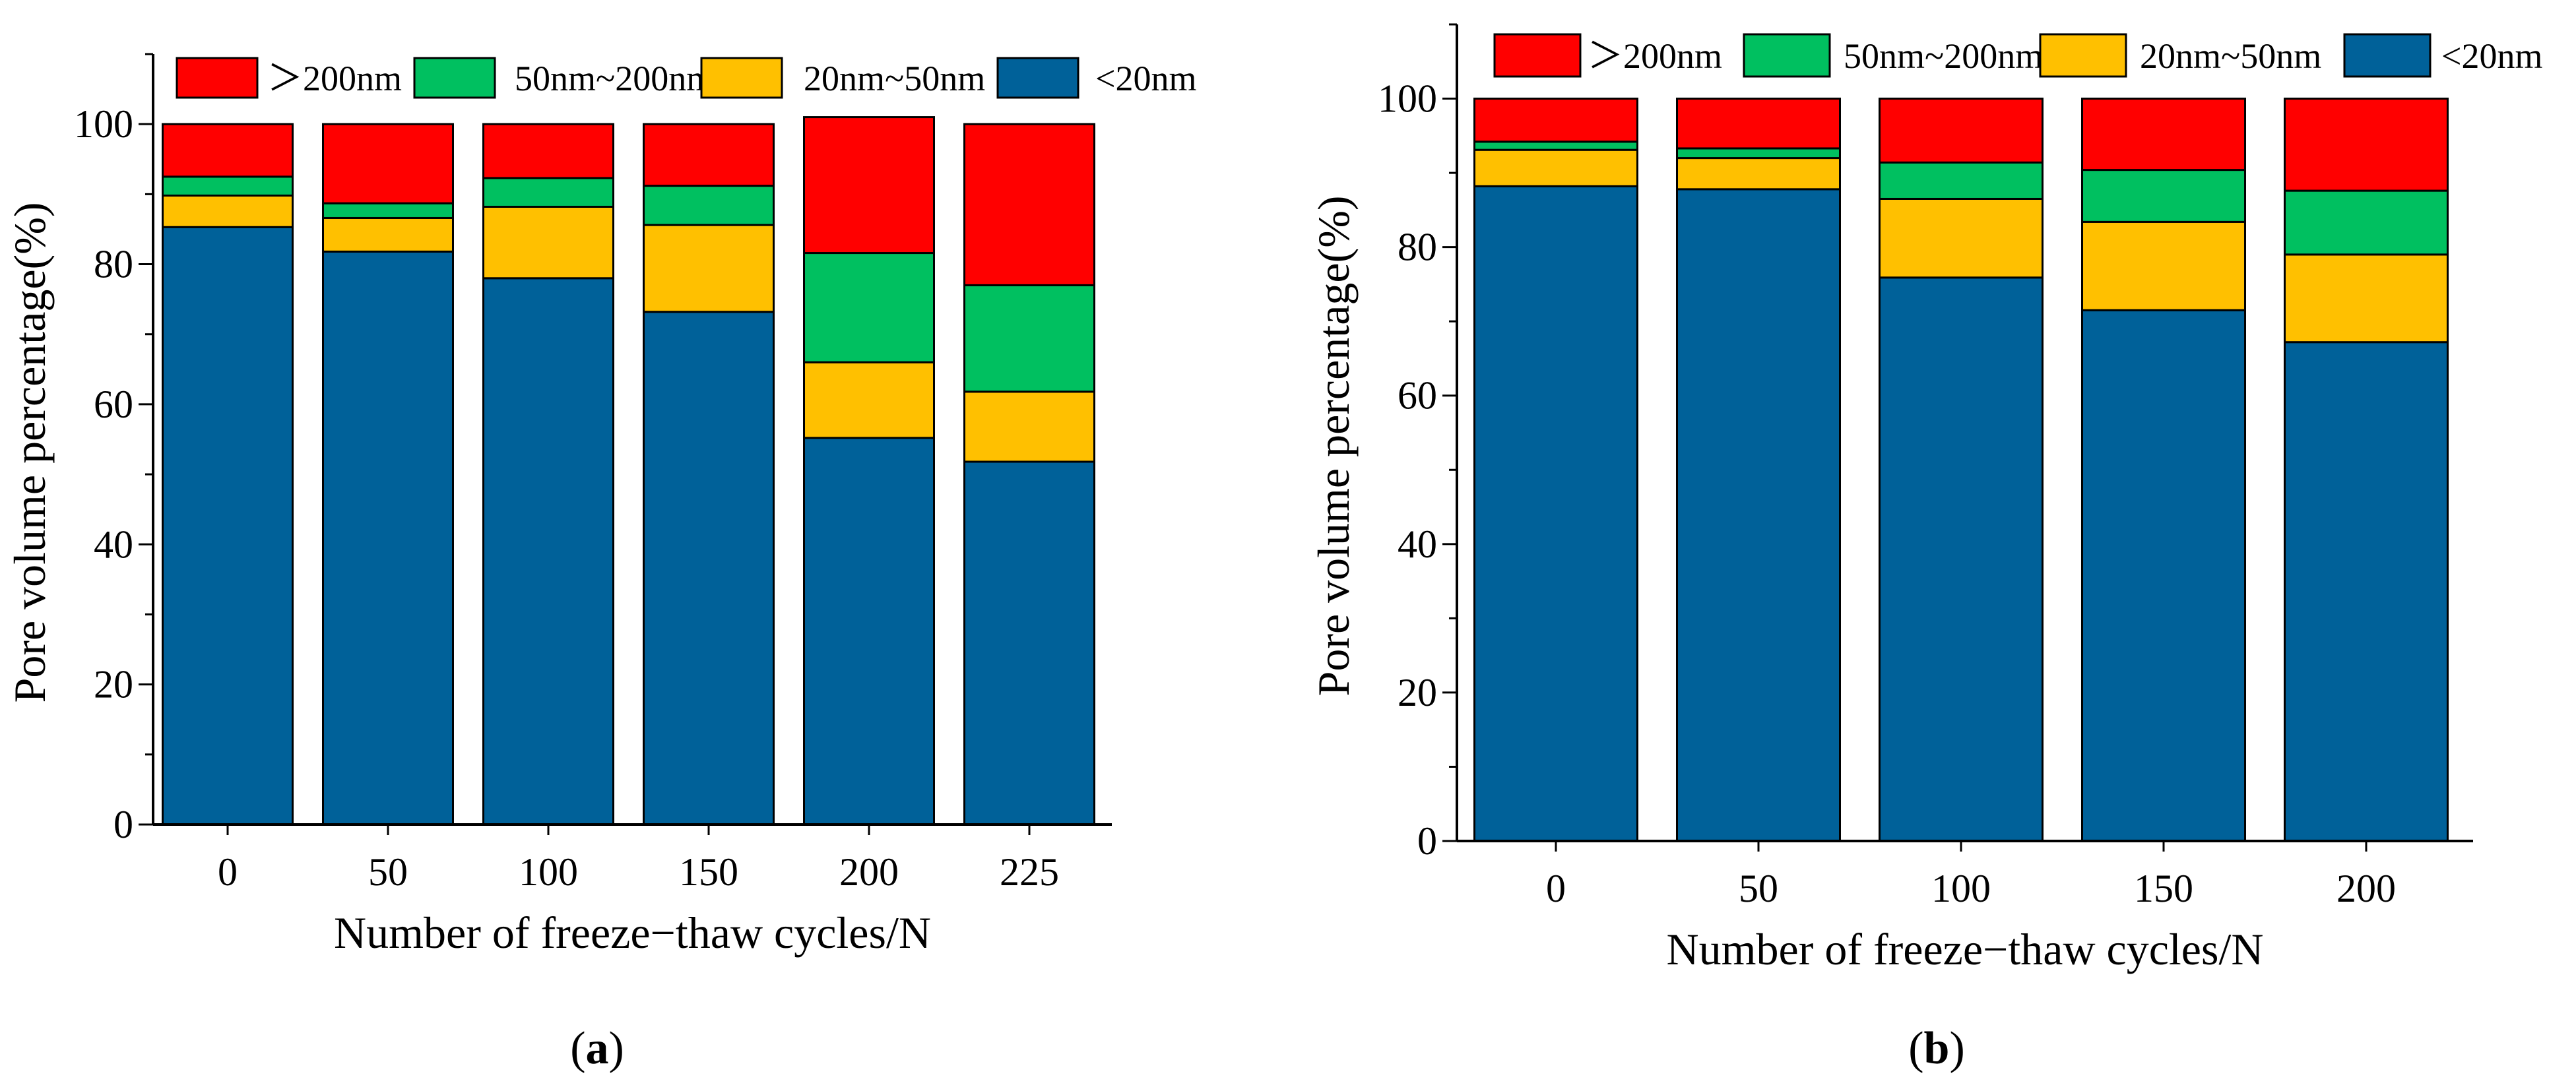 The image size is (2576, 1091). I want to click on caption-a: (a), so click(597, 1048).